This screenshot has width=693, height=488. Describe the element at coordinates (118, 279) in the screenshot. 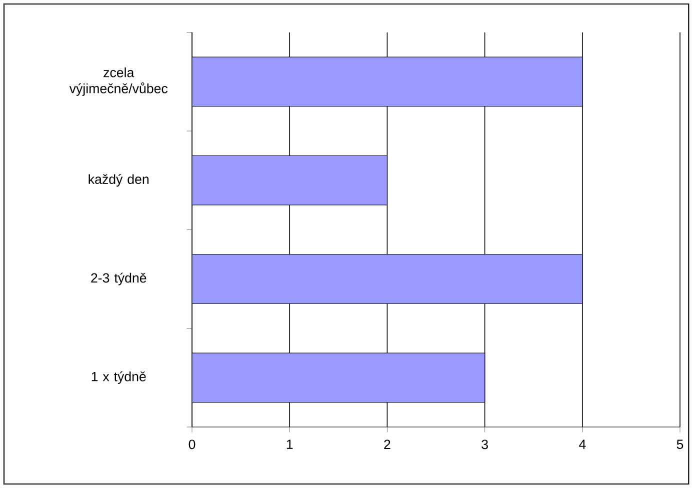

I see `y-tick-label: 2-3 týdně` at that location.